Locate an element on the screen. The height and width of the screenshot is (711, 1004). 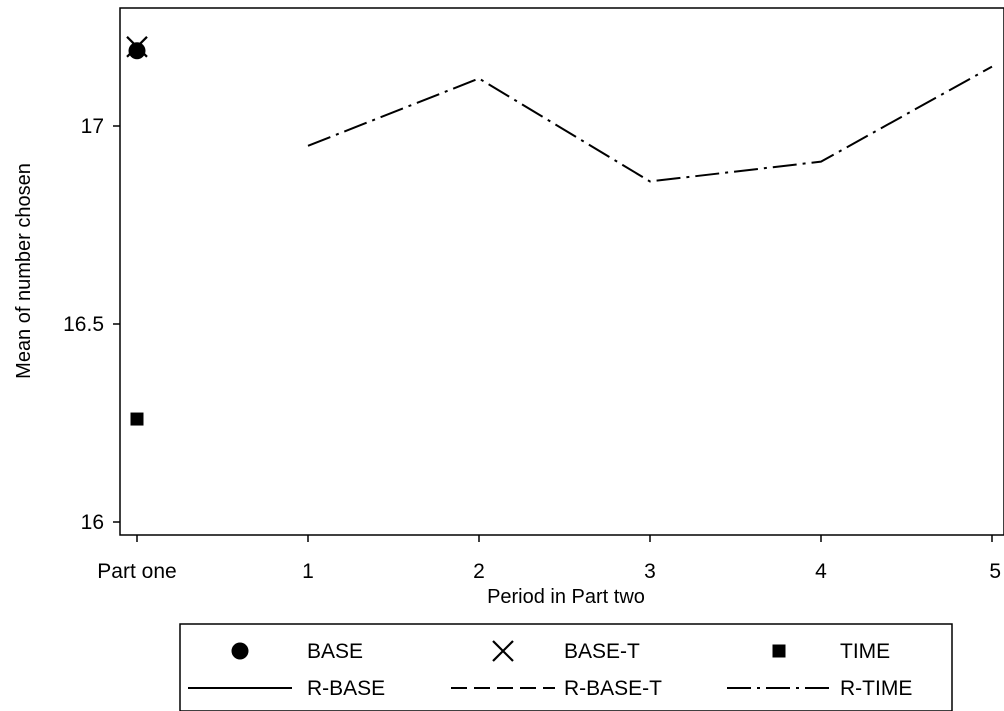
x-tick-label: 1 is located at coordinates (308, 571).